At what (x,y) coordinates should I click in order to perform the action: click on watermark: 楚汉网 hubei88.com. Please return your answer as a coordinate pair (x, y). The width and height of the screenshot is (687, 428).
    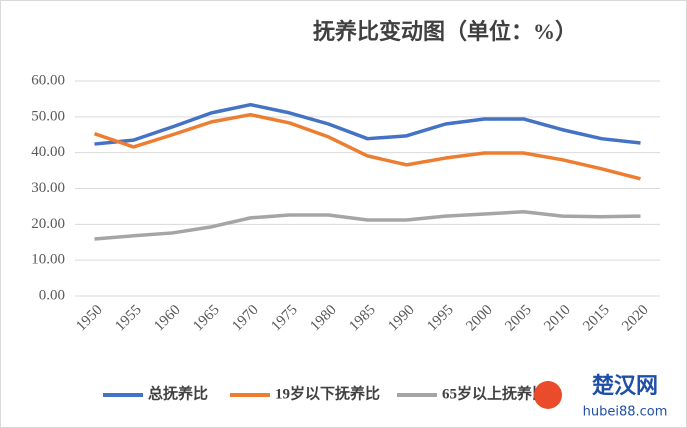
    Looking at the image, I should click on (601, 396).